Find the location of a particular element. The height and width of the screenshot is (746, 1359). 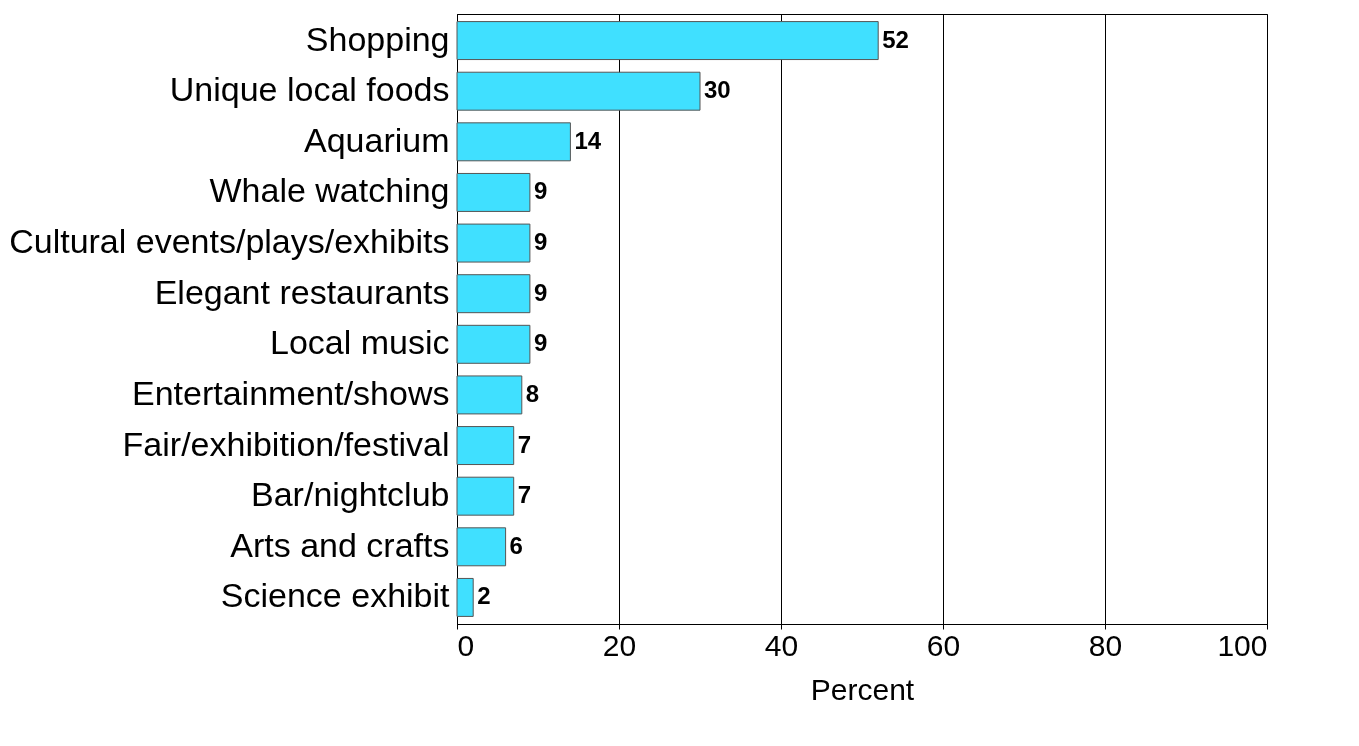

y-tick-label: Fair/exhibition/festival is located at coordinates (286, 443).